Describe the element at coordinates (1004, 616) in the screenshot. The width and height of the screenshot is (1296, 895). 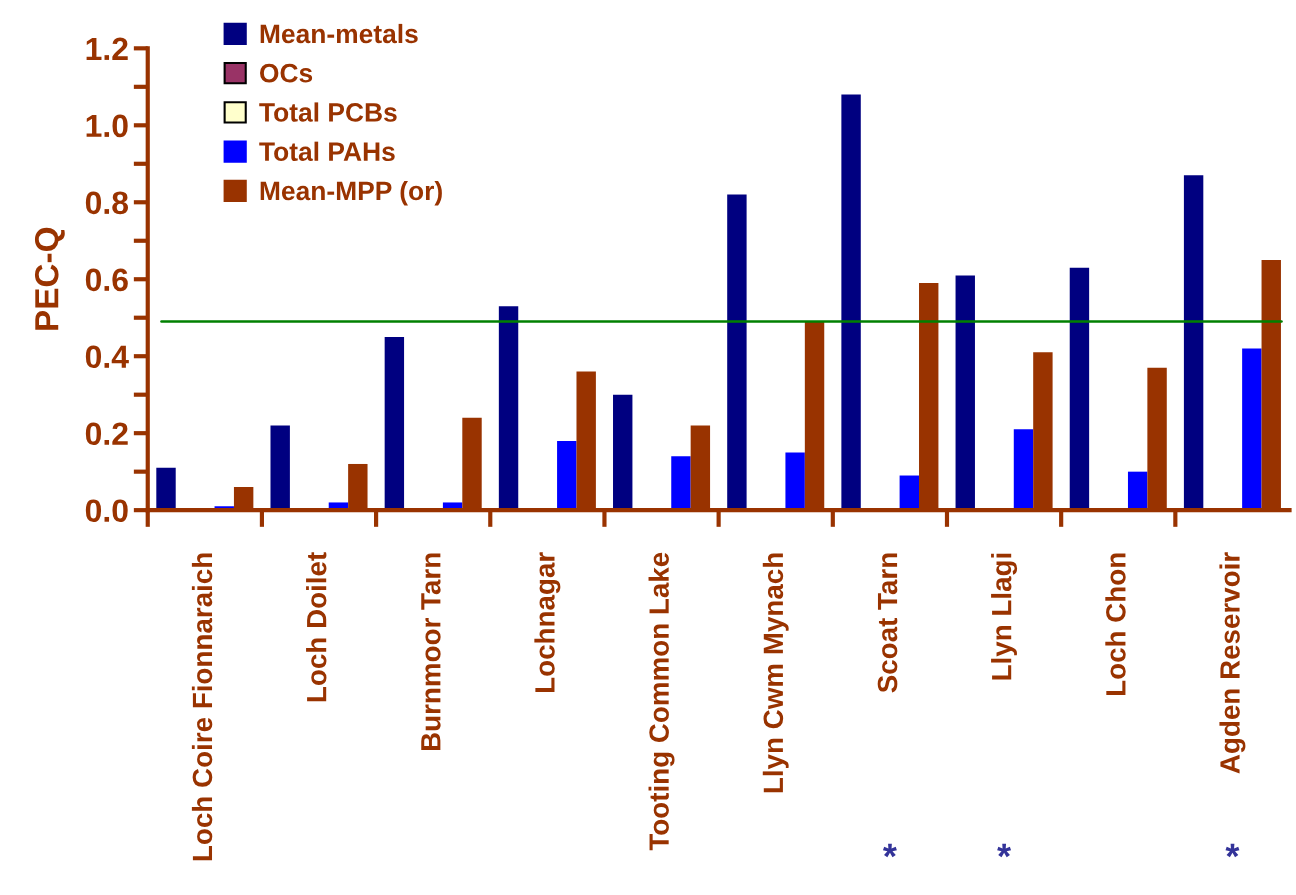
I see `x-tick-label: Llyn Llagi` at that location.